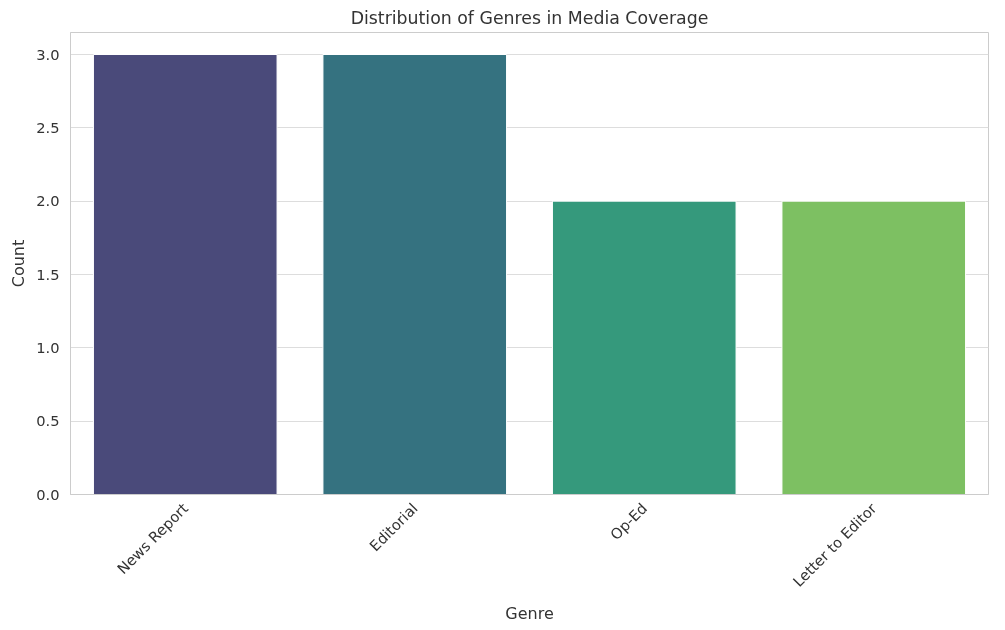 This screenshot has height=630, width=1005. Describe the element at coordinates (48, 127) in the screenshot. I see `y-tick-label: 2.5` at that location.